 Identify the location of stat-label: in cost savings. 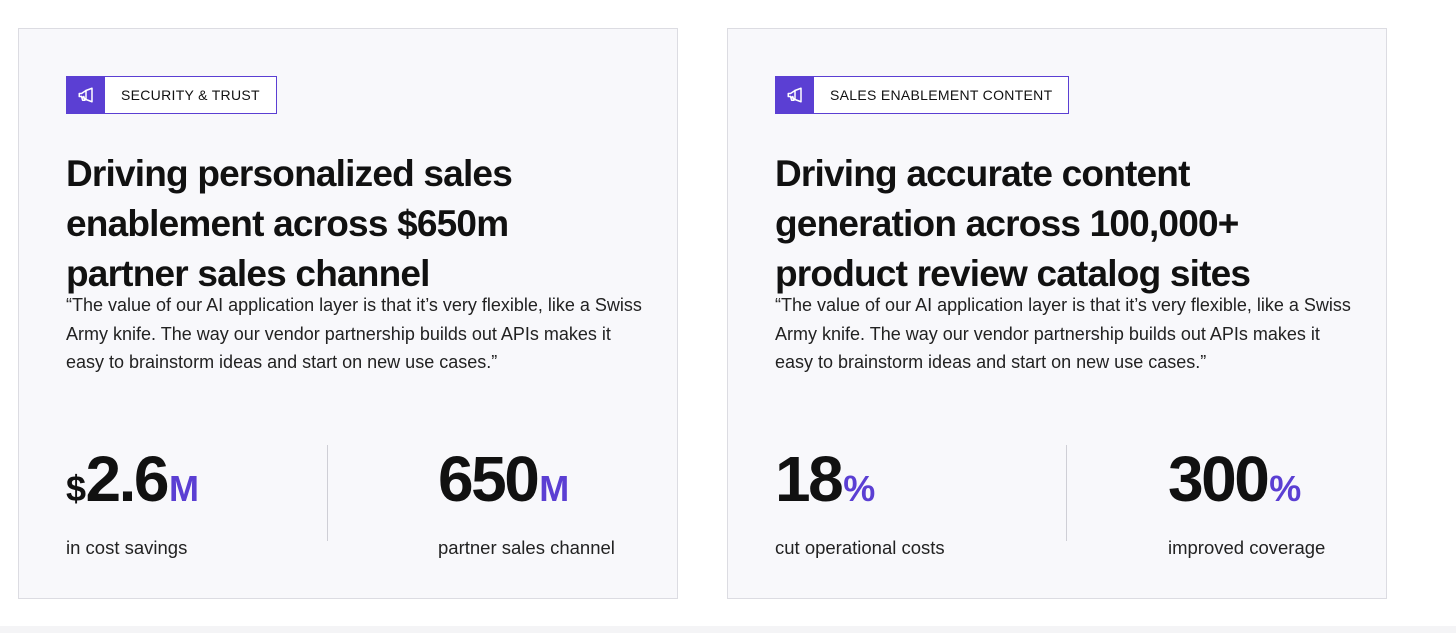
(127, 547).